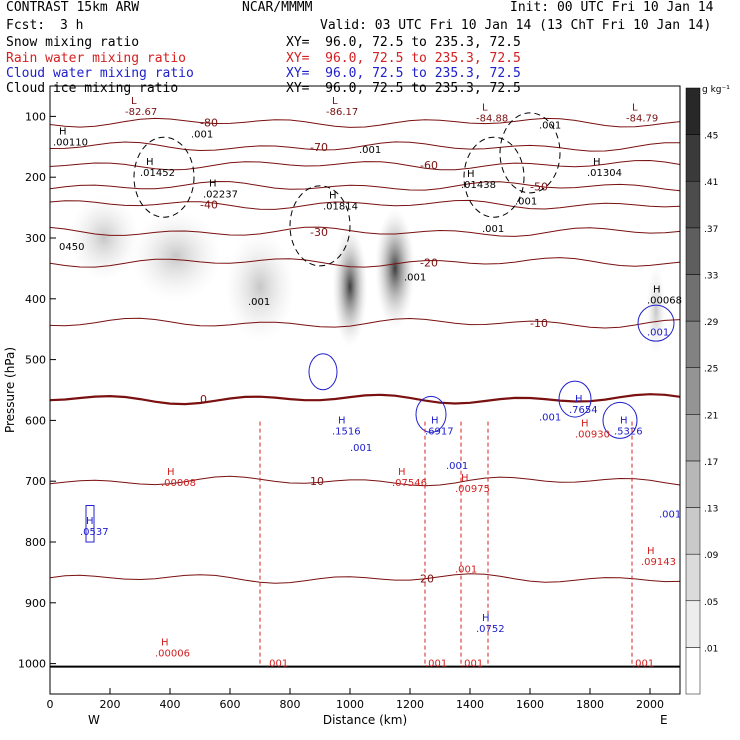  I want to click on y-tick-label: 500, so click(35, 360).